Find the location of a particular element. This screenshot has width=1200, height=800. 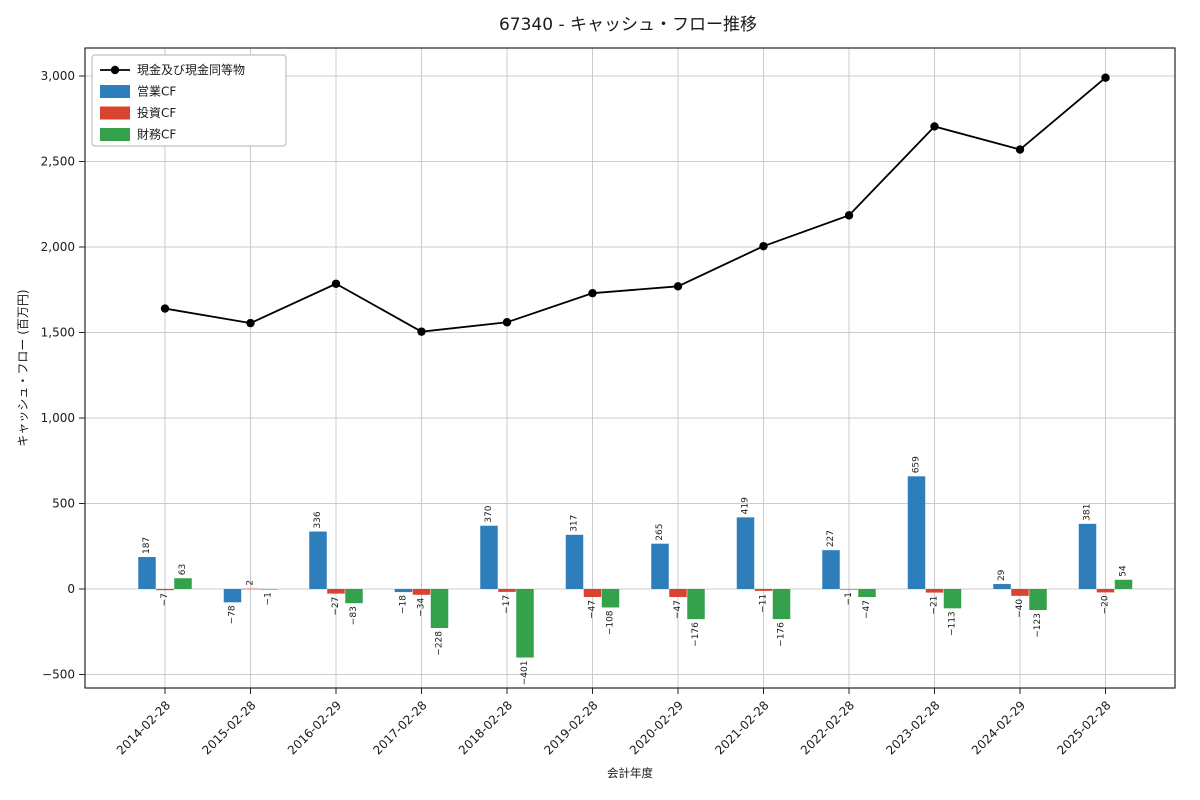

x-tick-label: 2025-02-28 is located at coordinates (1083, 727).